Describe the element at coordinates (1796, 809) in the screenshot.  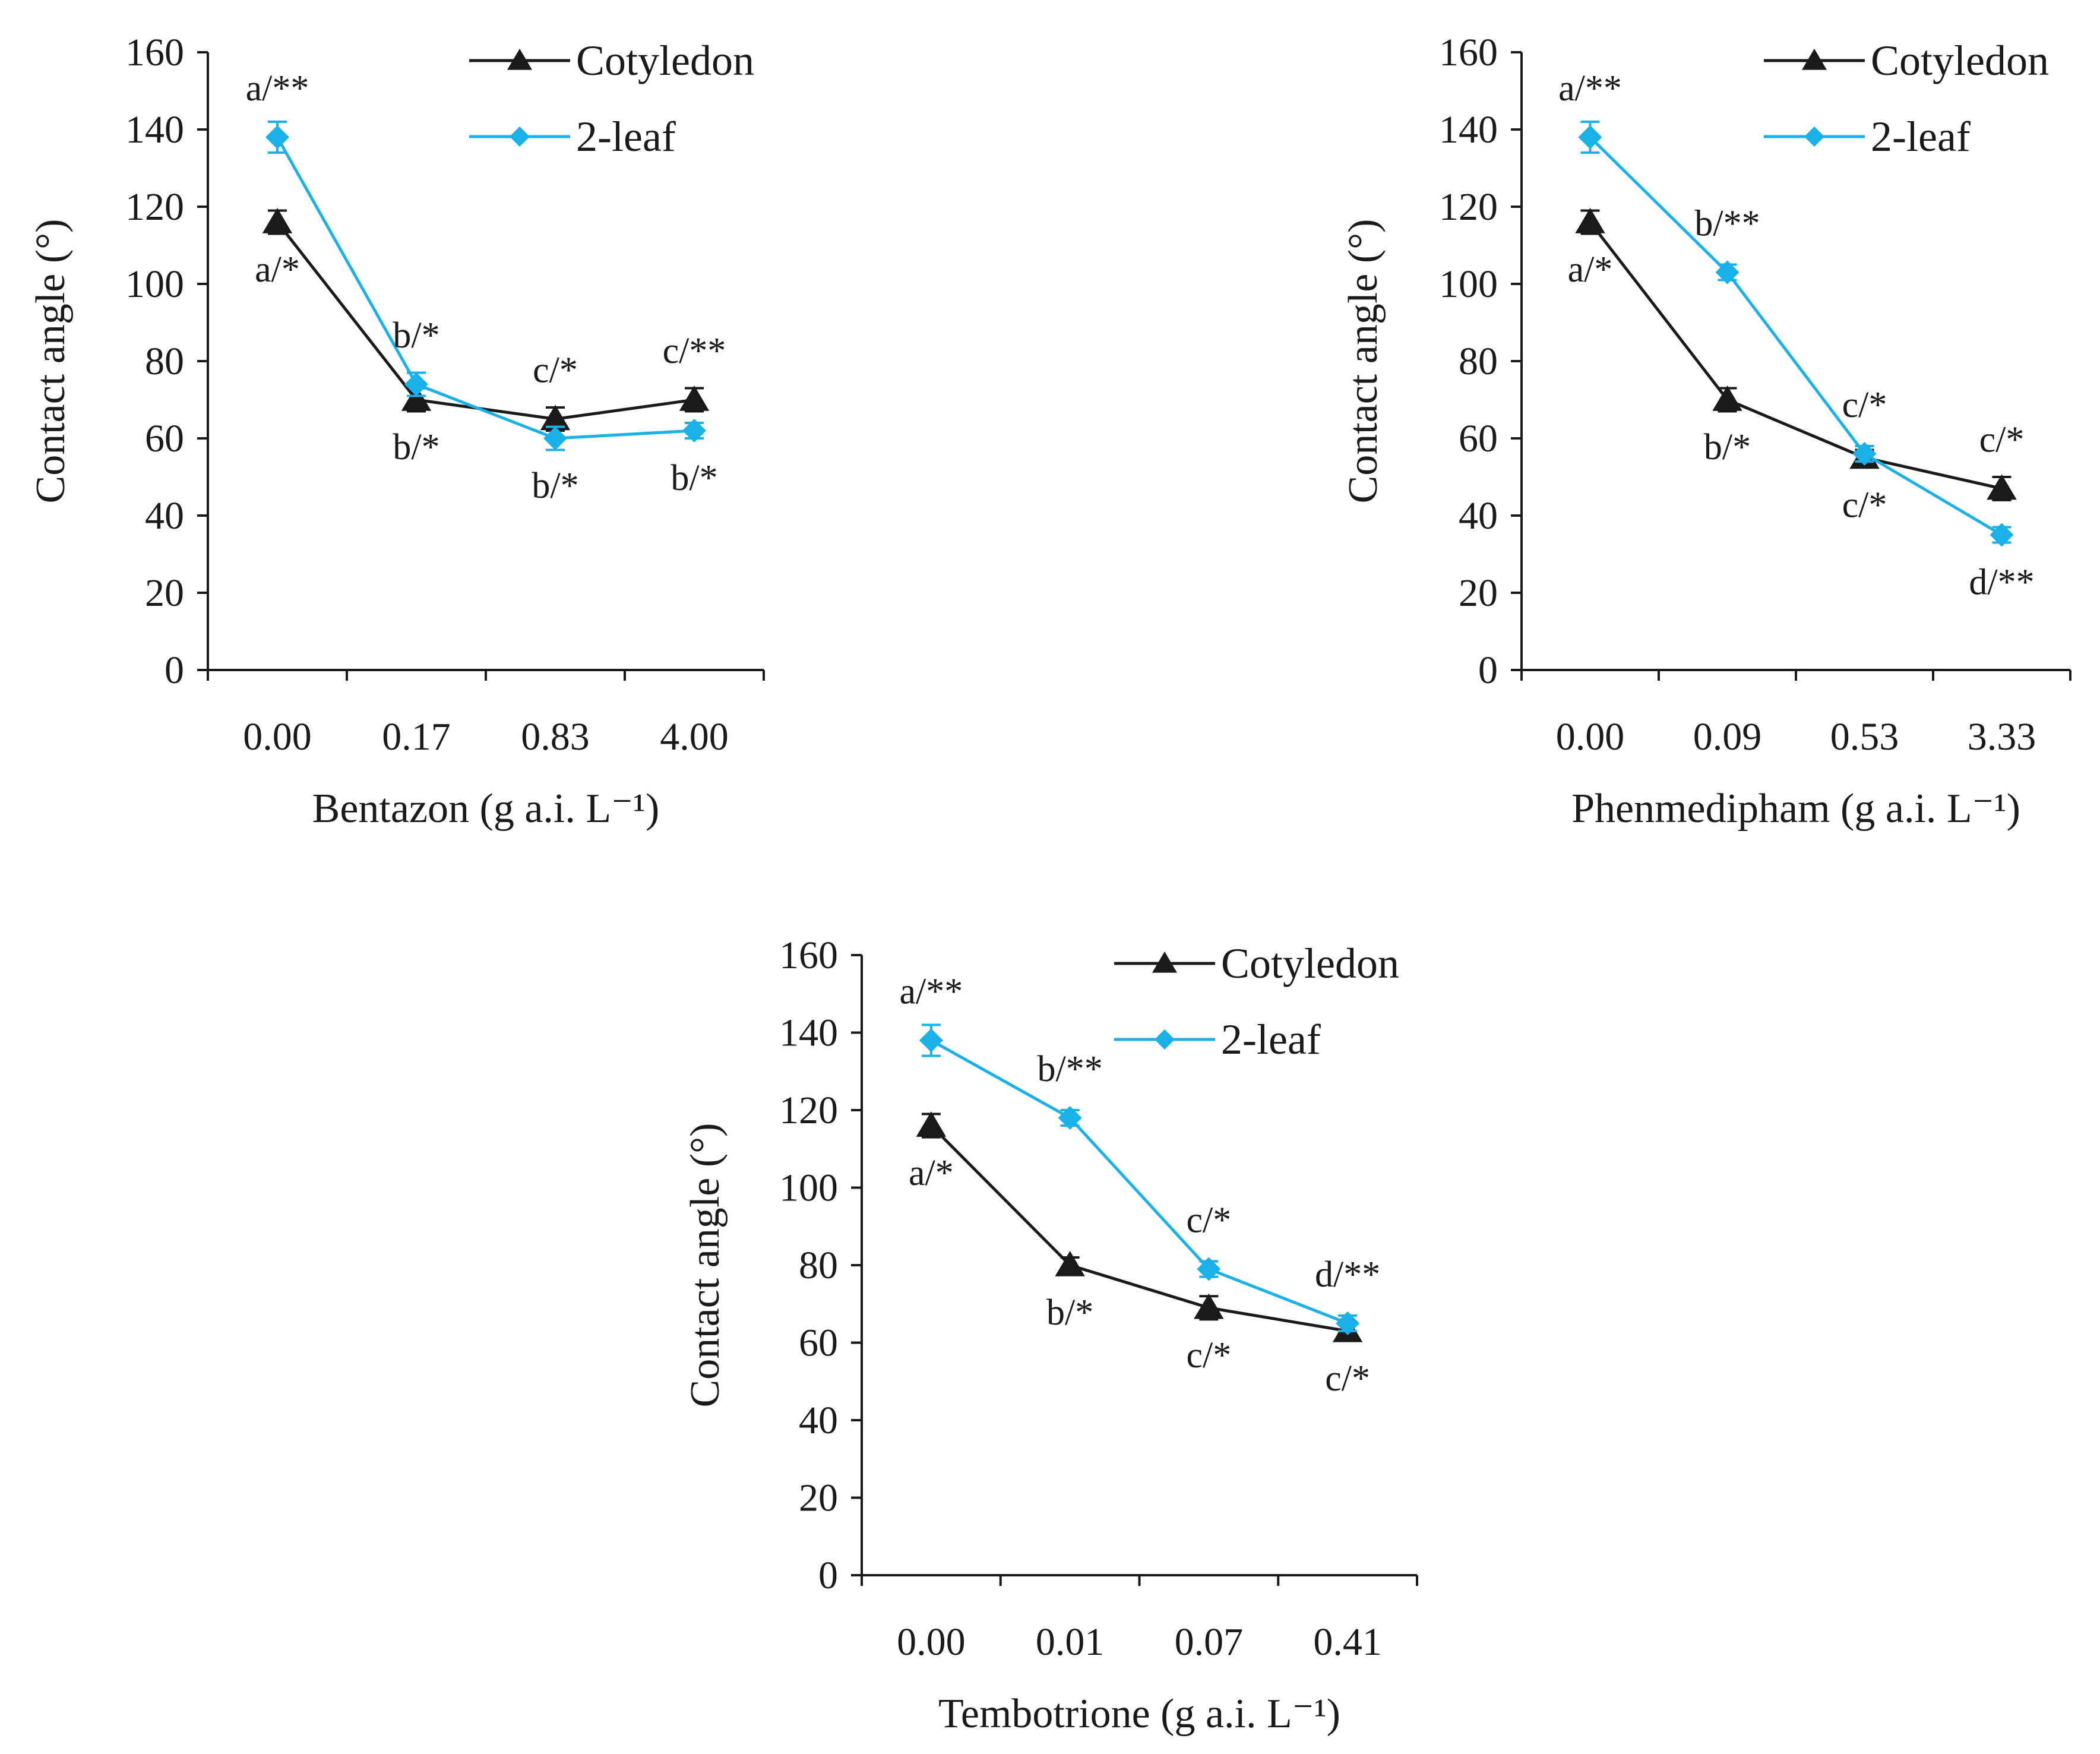
I see `x-axis-title: Phenmedipham (g a.i. L⁻¹)` at that location.